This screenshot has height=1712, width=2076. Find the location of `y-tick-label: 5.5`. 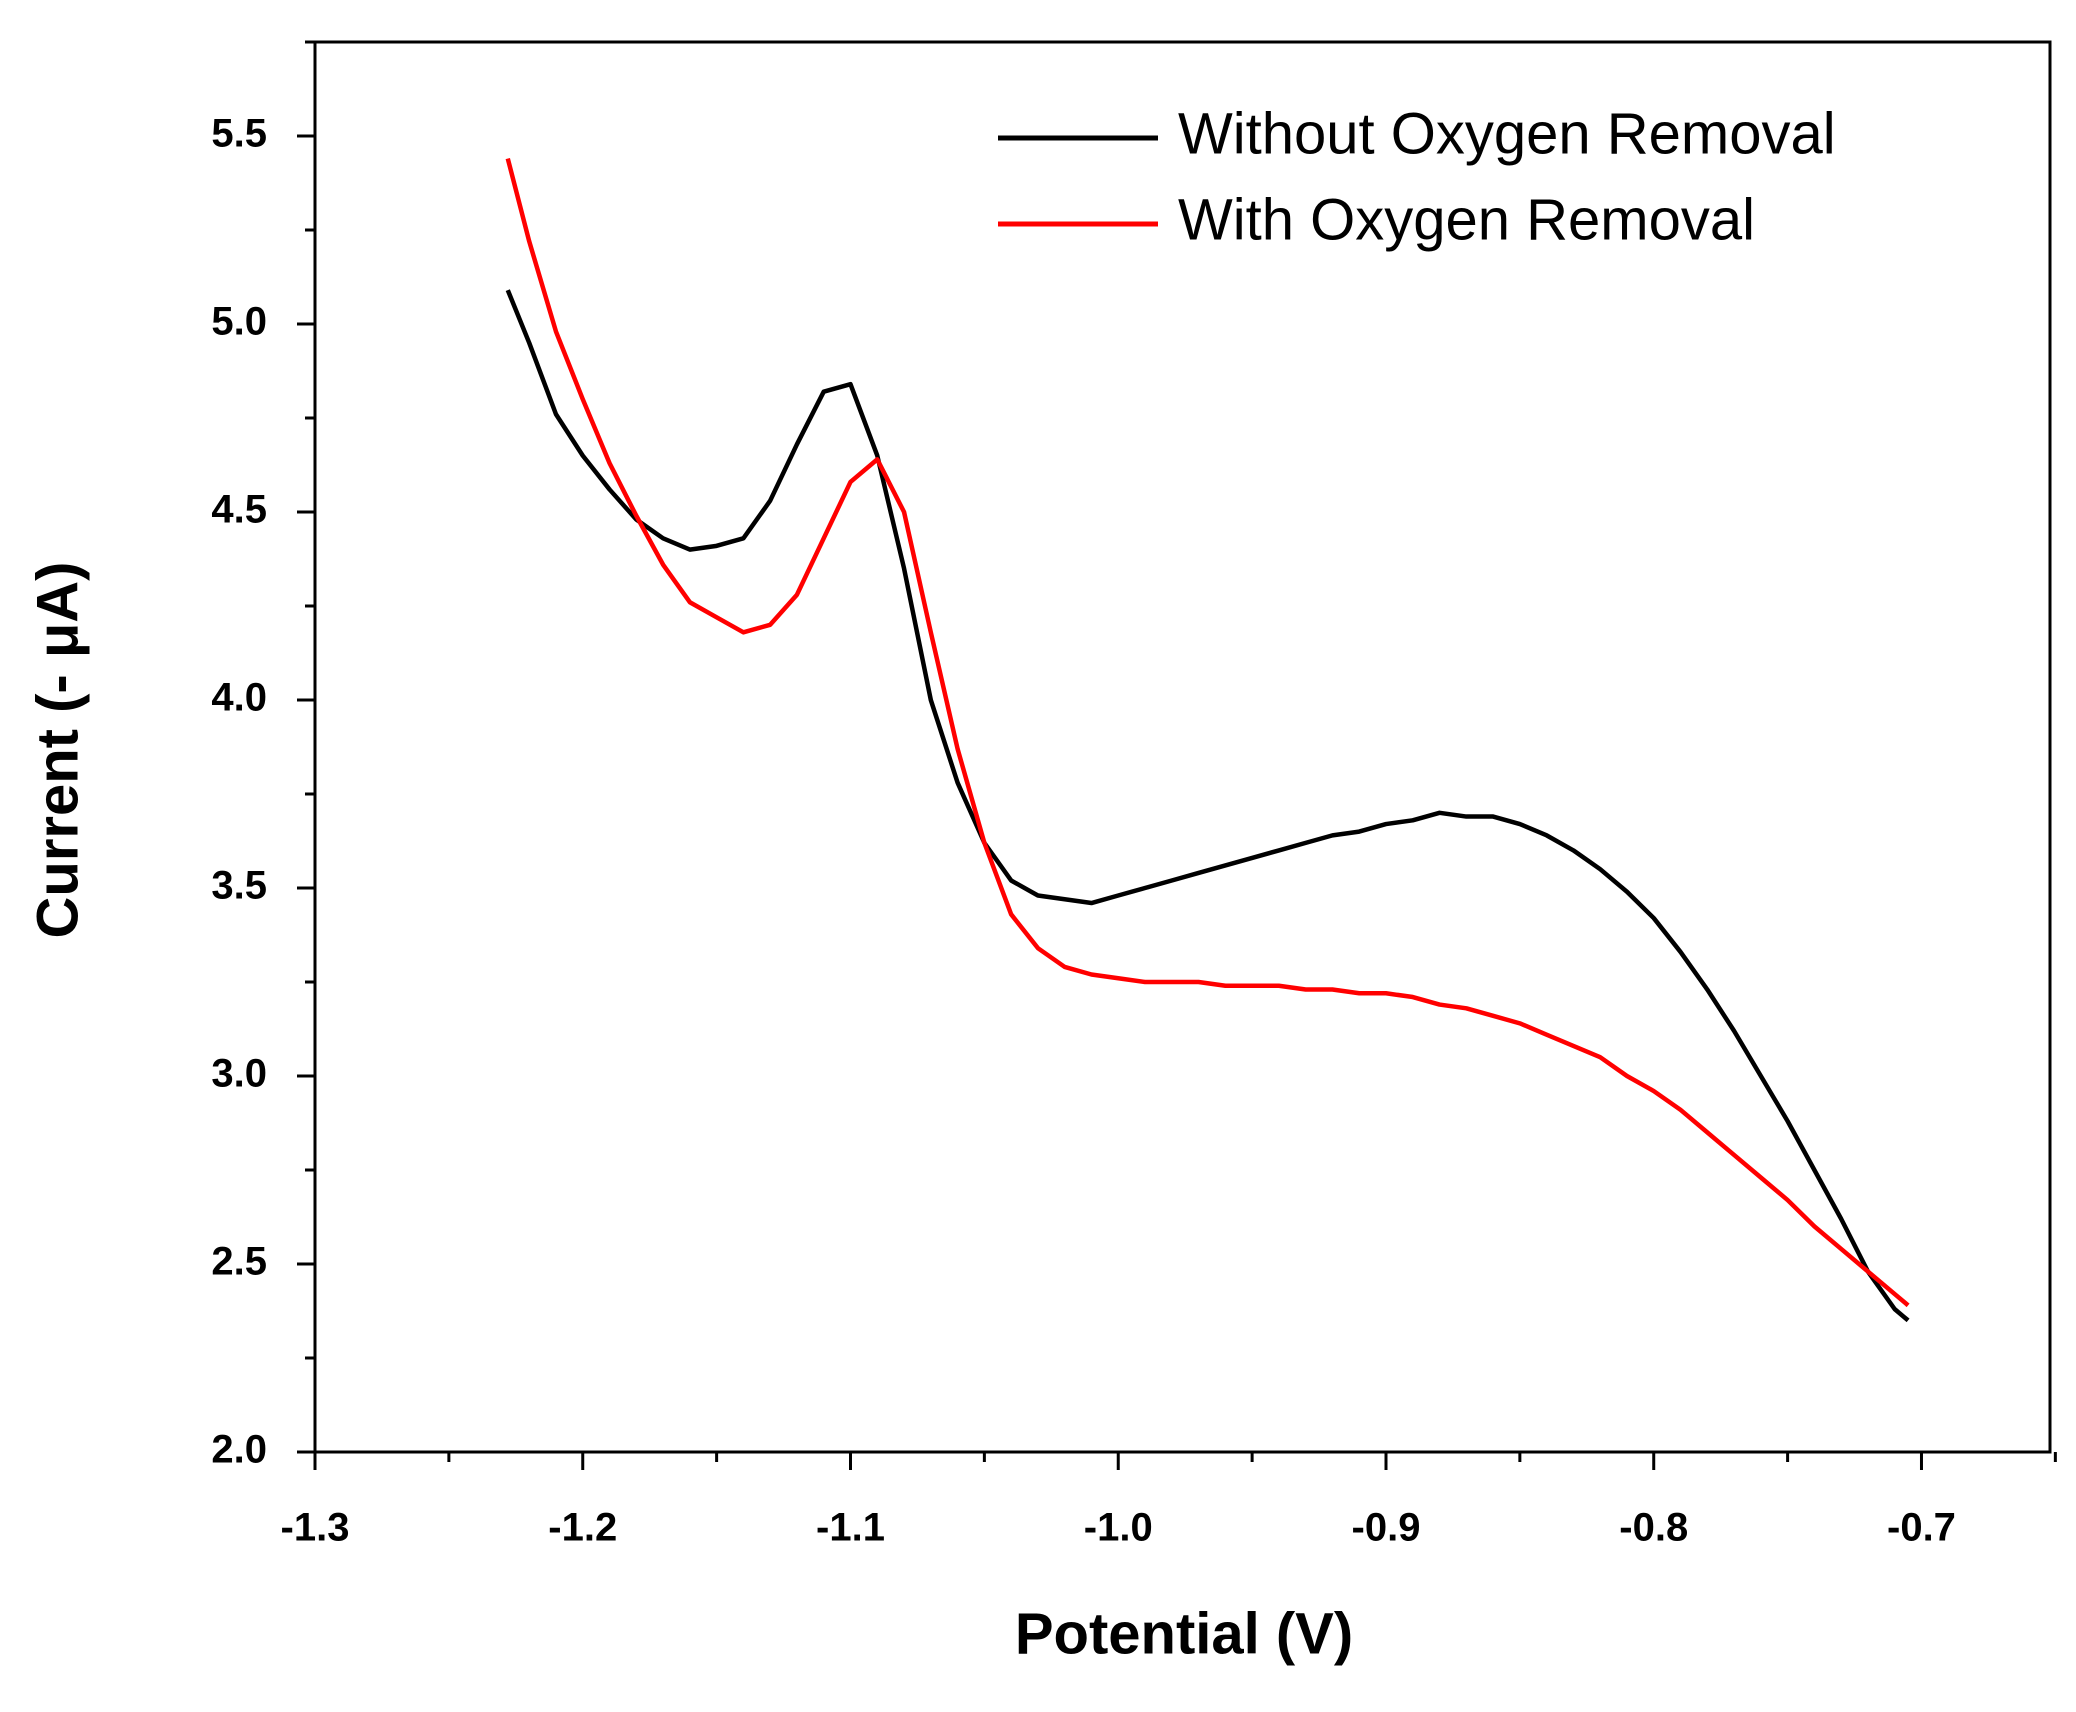

y-tick-label: 5.5 is located at coordinates (239, 134).